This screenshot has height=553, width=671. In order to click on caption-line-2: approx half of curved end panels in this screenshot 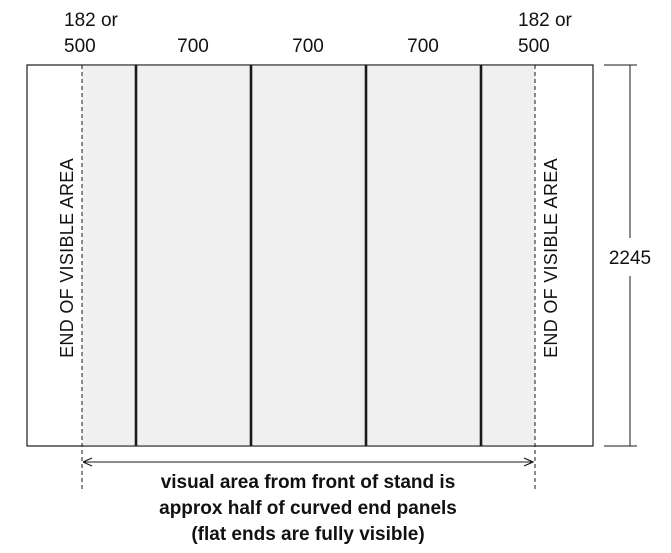, I will do `click(308, 508)`.